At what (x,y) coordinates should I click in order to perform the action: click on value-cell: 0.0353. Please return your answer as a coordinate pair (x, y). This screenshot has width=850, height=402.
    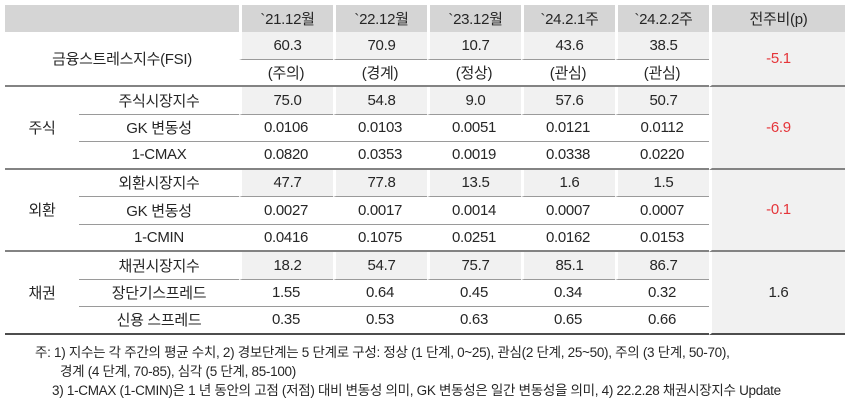
    Looking at the image, I should click on (380, 156).